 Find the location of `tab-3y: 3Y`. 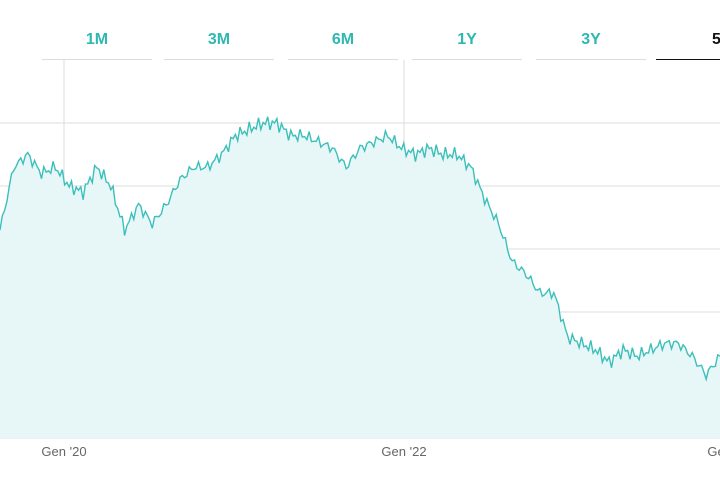

tab-3y: 3Y is located at coordinates (591, 36).